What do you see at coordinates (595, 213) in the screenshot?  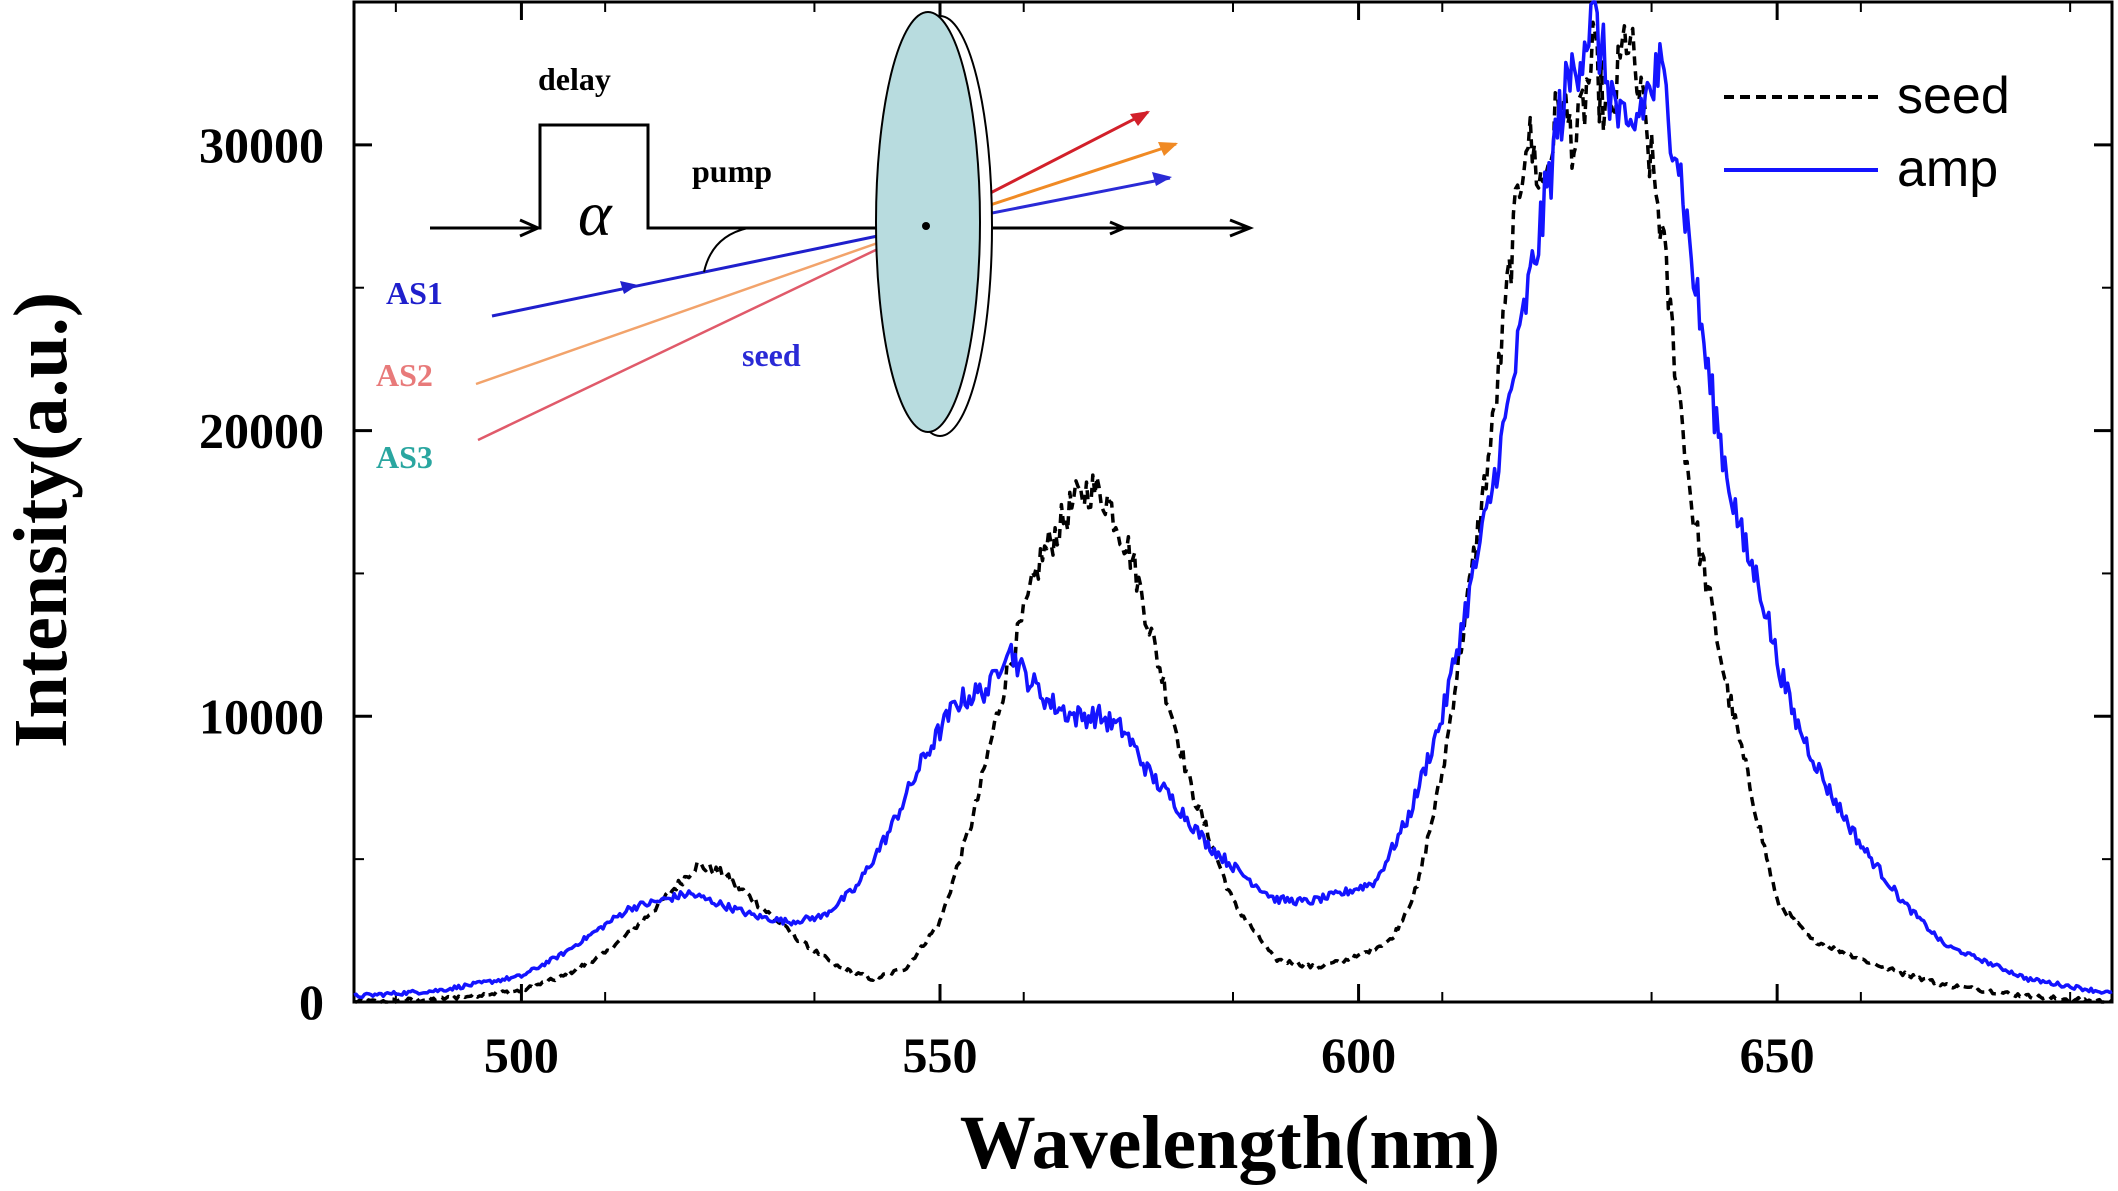 I see `alpha-label: α` at bounding box center [595, 213].